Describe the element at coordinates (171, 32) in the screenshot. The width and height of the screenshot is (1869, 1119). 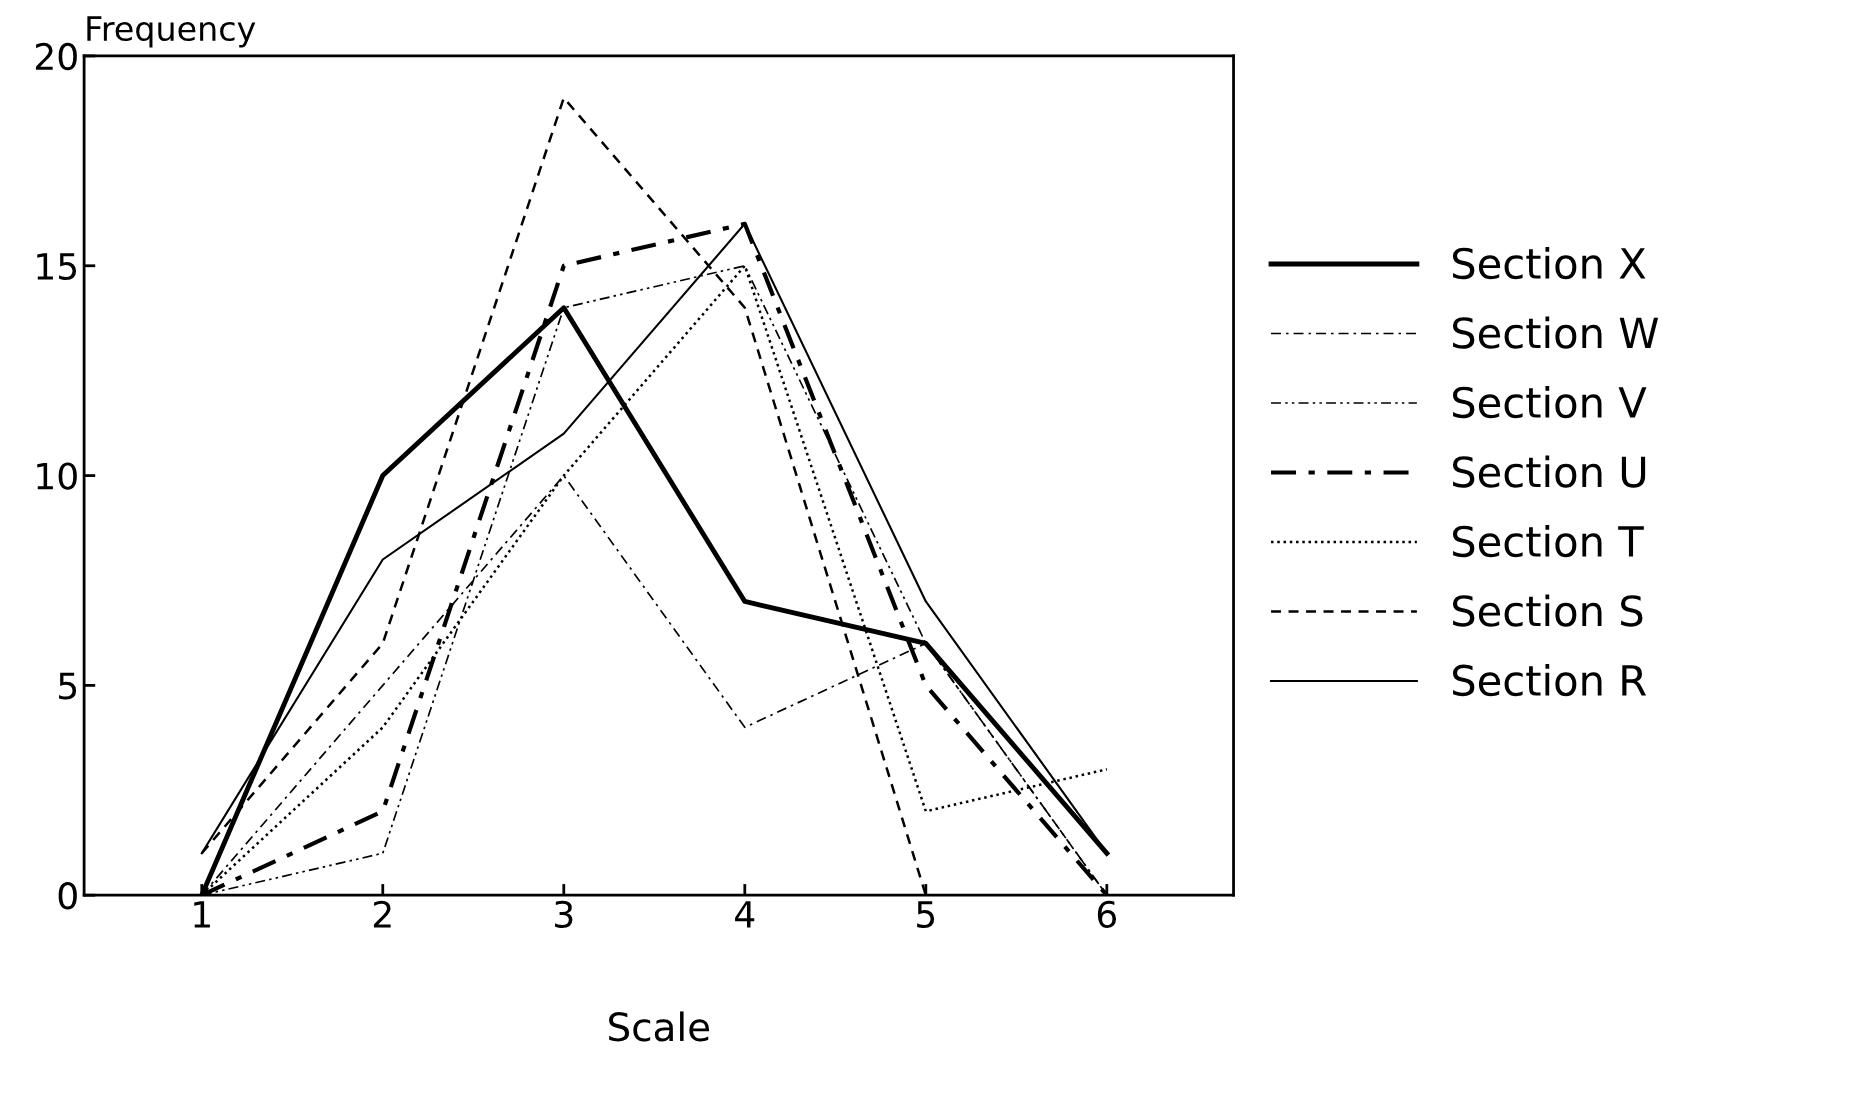
I see `y-axis-title: Frequency` at that location.